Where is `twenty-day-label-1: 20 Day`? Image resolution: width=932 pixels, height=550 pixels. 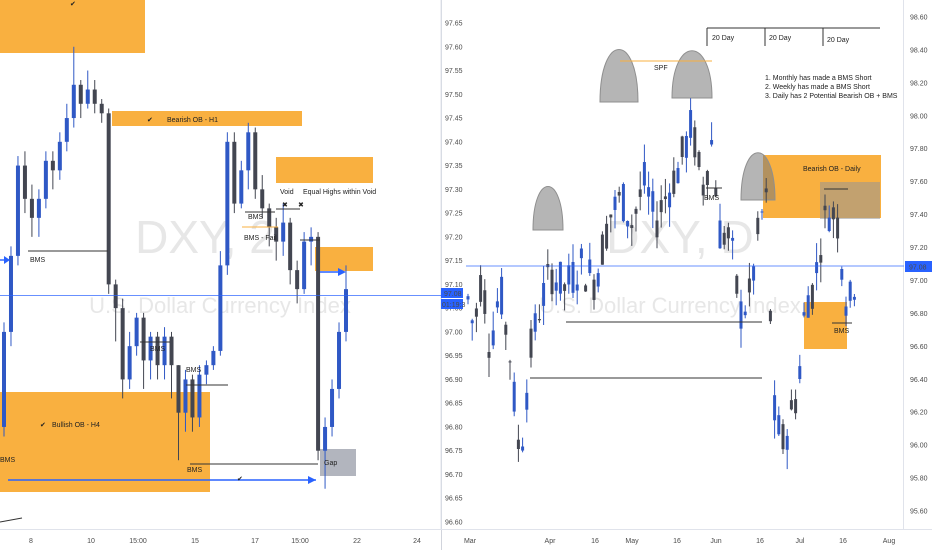 twenty-day-label-1: 20 Day is located at coordinates (723, 38).